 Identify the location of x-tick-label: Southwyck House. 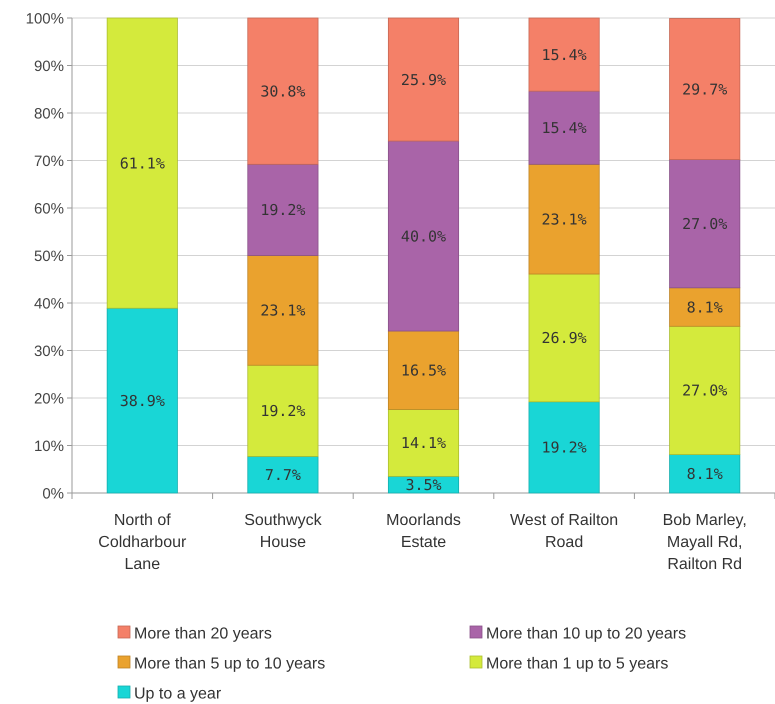
(283, 531).